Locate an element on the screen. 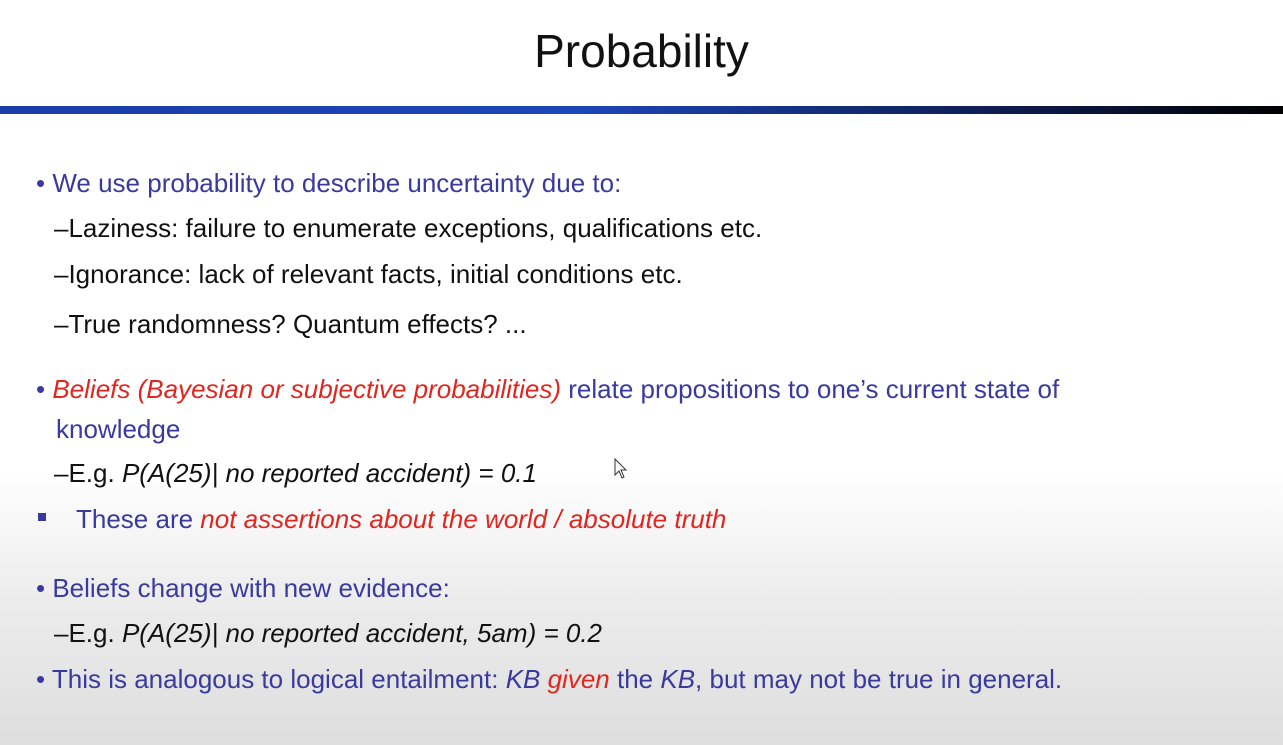 This screenshot has height=745, width=1283. kb-term-2: KB is located at coordinates (678, 679).